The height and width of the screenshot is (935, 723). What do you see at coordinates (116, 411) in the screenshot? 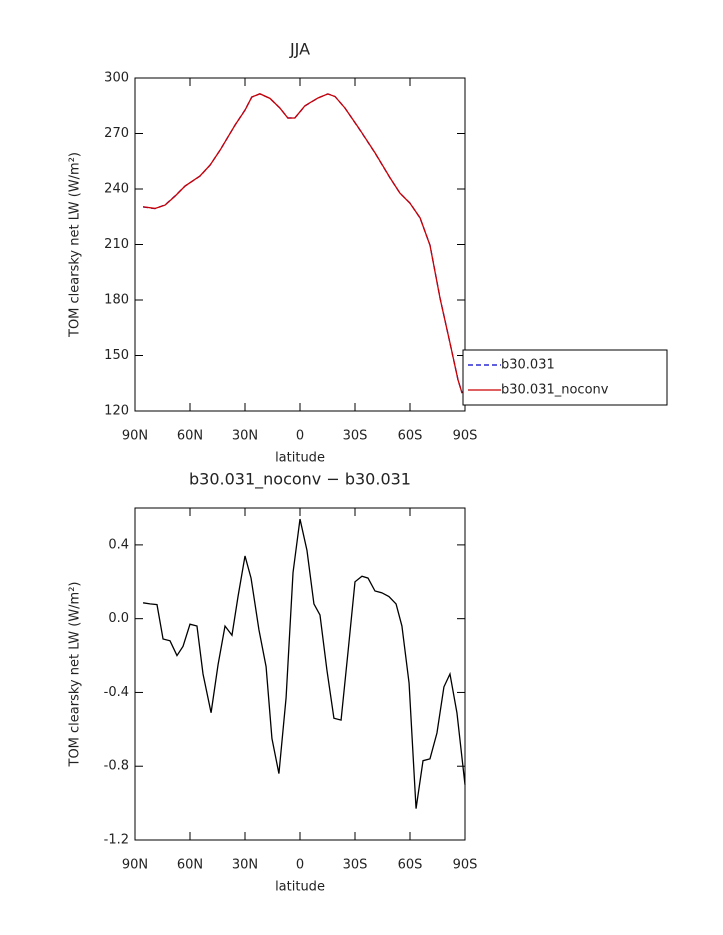
I see `y-tick-label: 120` at bounding box center [116, 411].